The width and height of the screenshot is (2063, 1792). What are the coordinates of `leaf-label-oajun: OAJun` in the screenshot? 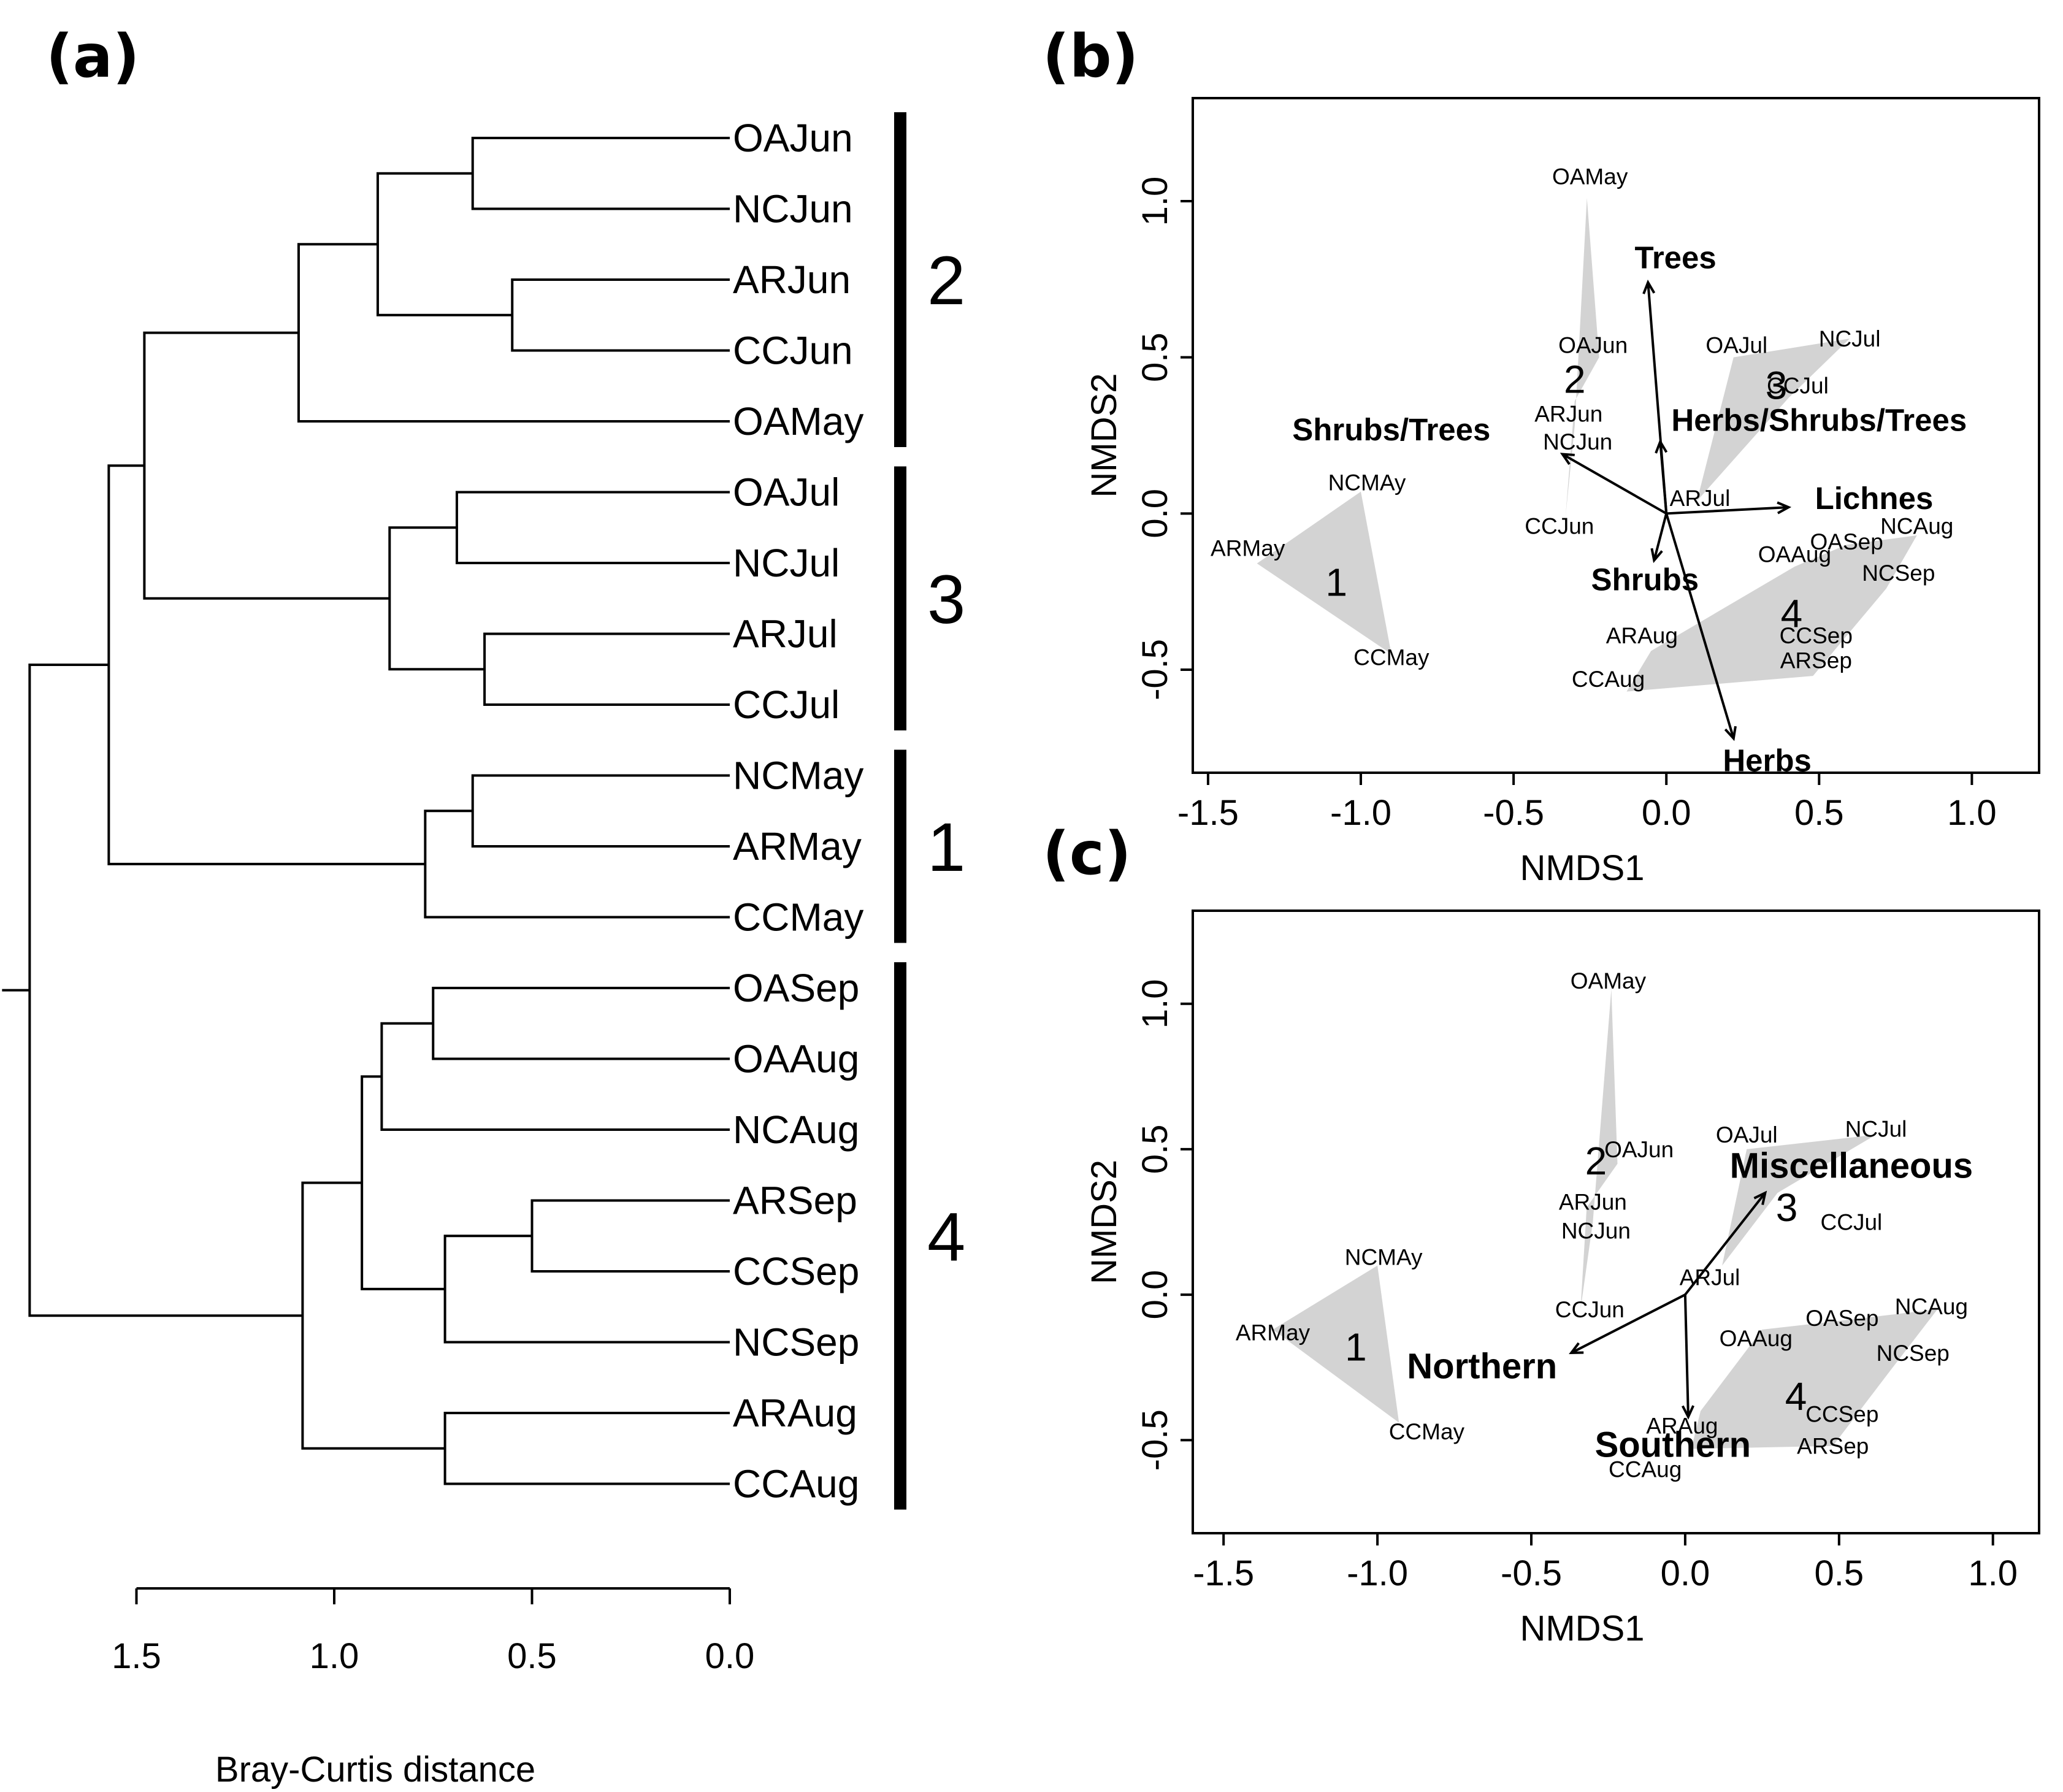 It's located at (793, 138).